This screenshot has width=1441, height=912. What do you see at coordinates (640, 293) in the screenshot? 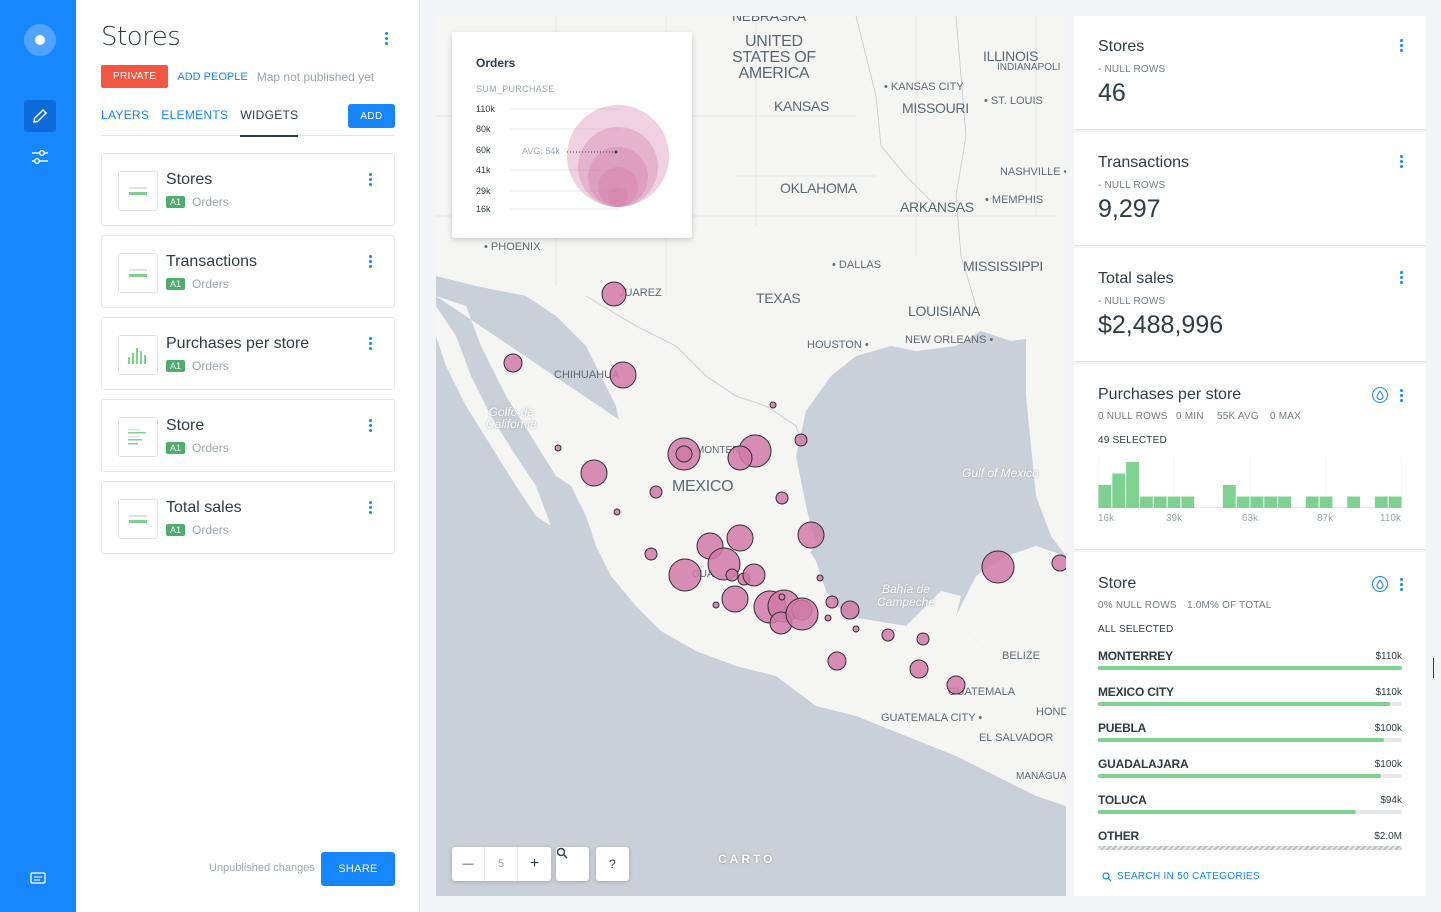
I see `map-label-juarez: JUAREZ` at bounding box center [640, 293].